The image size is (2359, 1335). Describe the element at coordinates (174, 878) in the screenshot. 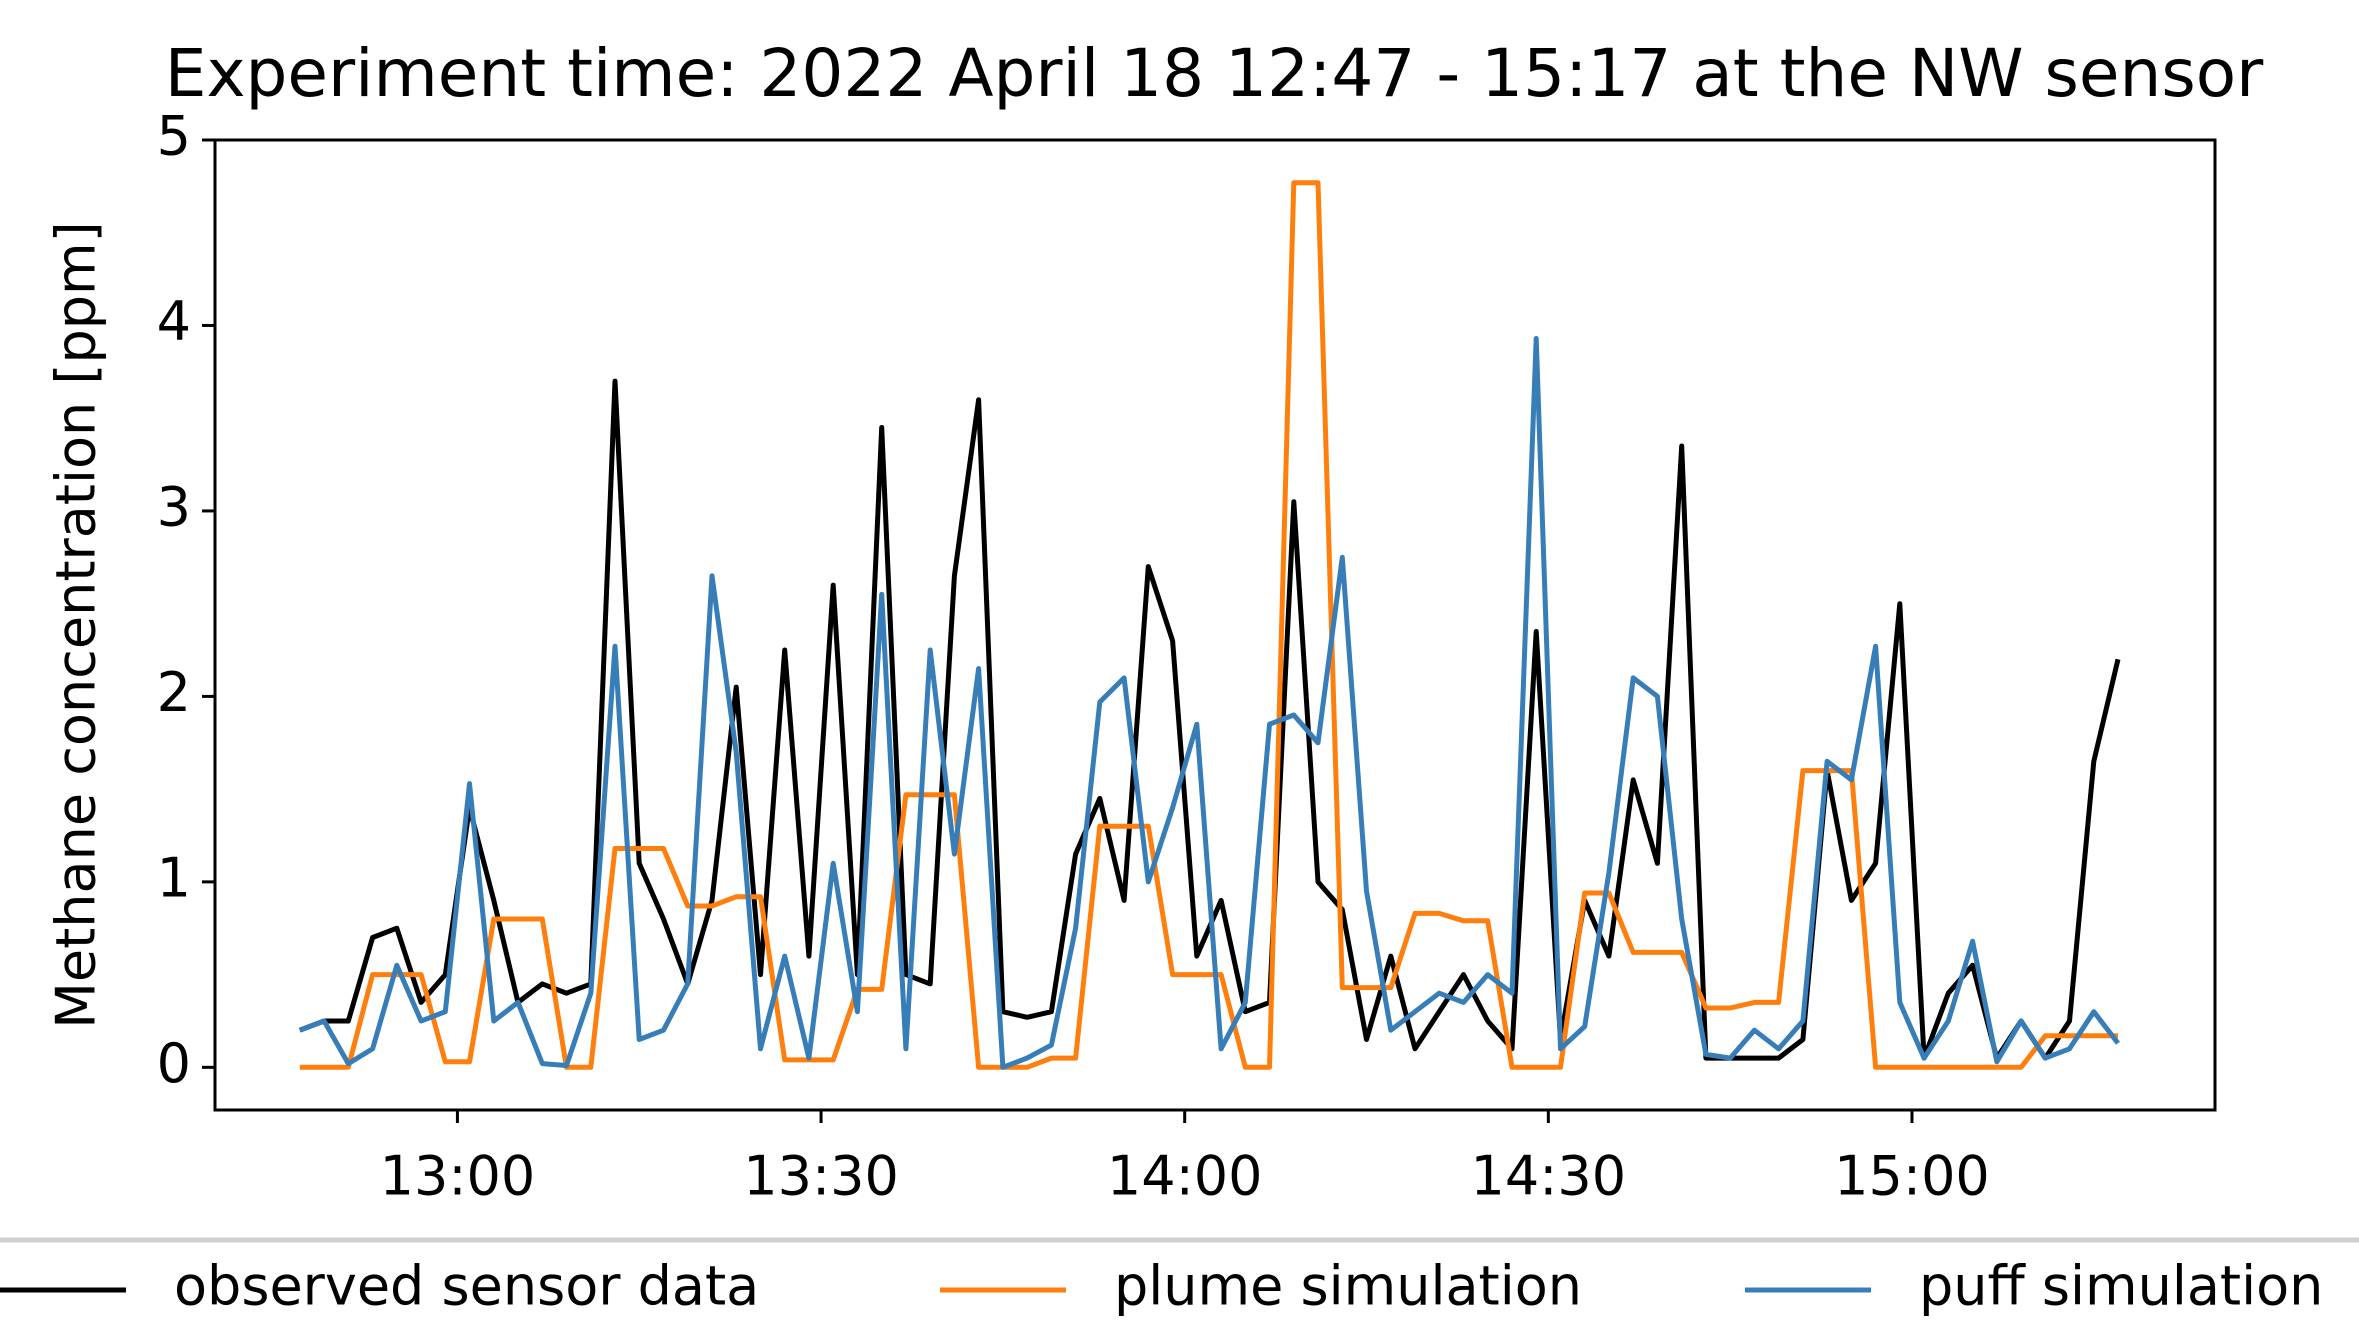

I see `y-tick-label: 1` at that location.